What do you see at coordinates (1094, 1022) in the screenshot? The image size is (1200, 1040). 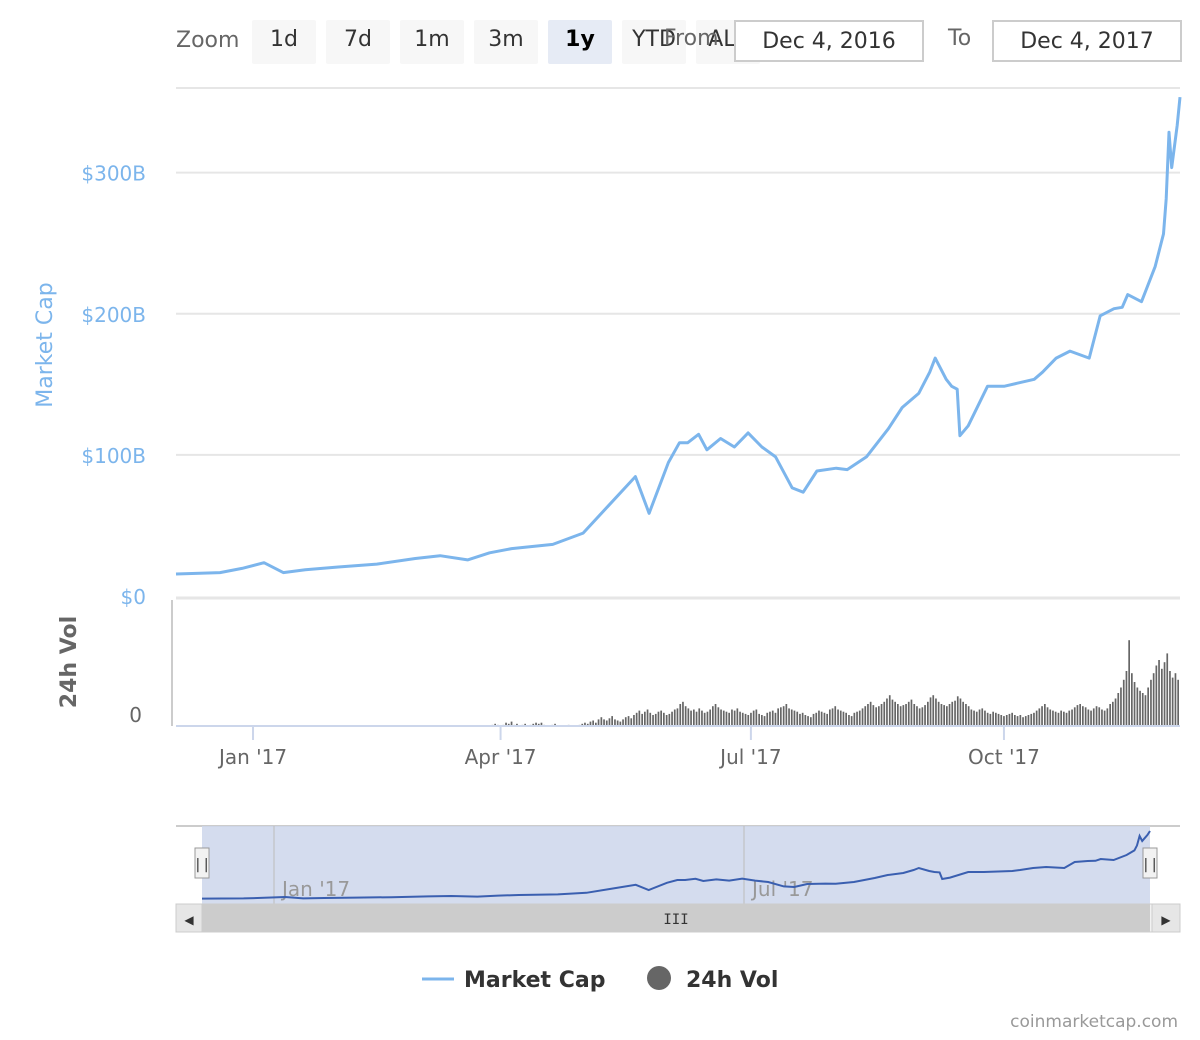 I see `credit-link: coinmarketcap.com` at bounding box center [1094, 1022].